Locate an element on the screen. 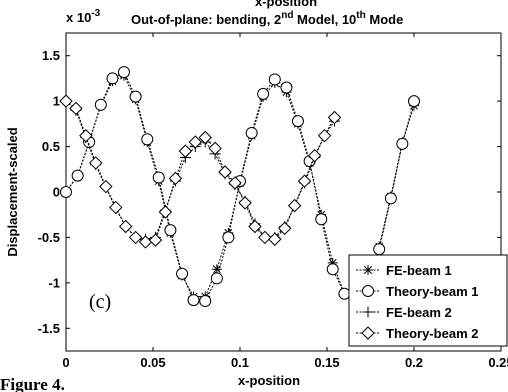 The height and width of the screenshot is (392, 508). y-axis-title: Displacement-scaled is located at coordinates (12, 191).